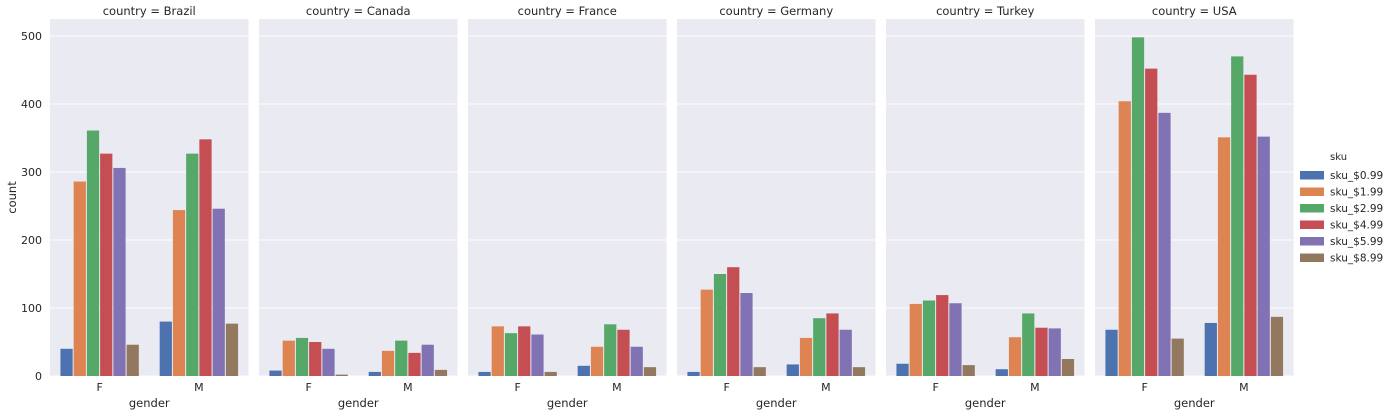  What do you see at coordinates (205, 257) in the screenshot?
I see `bar-brazil-m-sku499` at bounding box center [205, 257].